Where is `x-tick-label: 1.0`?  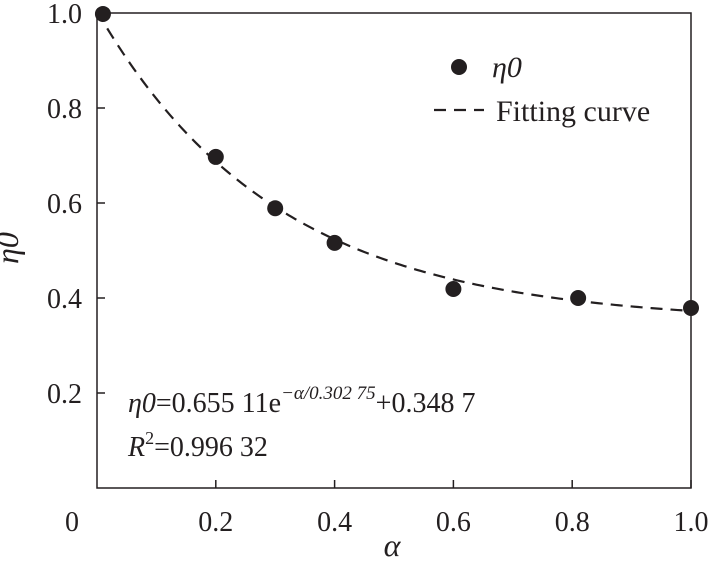
x-tick-label: 1.0 is located at coordinates (691, 522).